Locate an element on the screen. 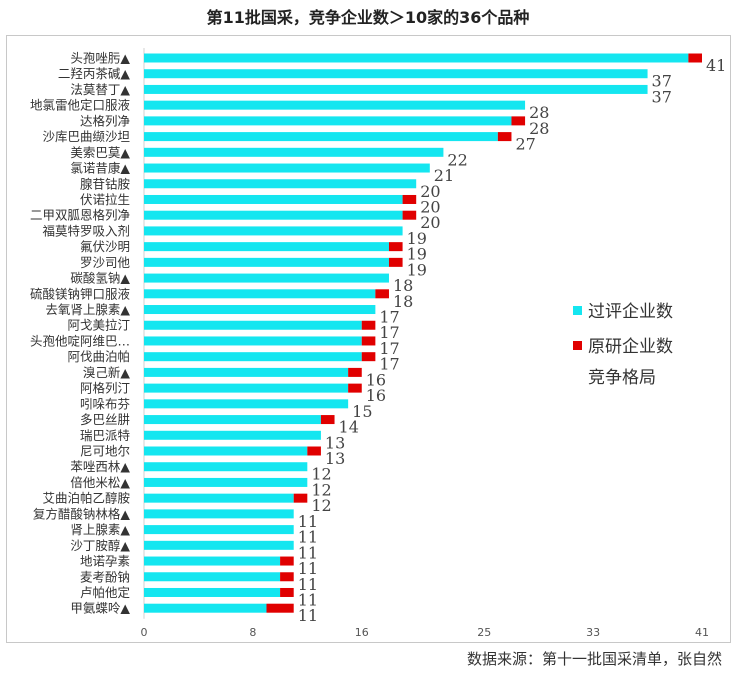 This screenshot has height=673, width=736. category-label-29: 艾曲泊帕乙醇胺 is located at coordinates (86, 498).